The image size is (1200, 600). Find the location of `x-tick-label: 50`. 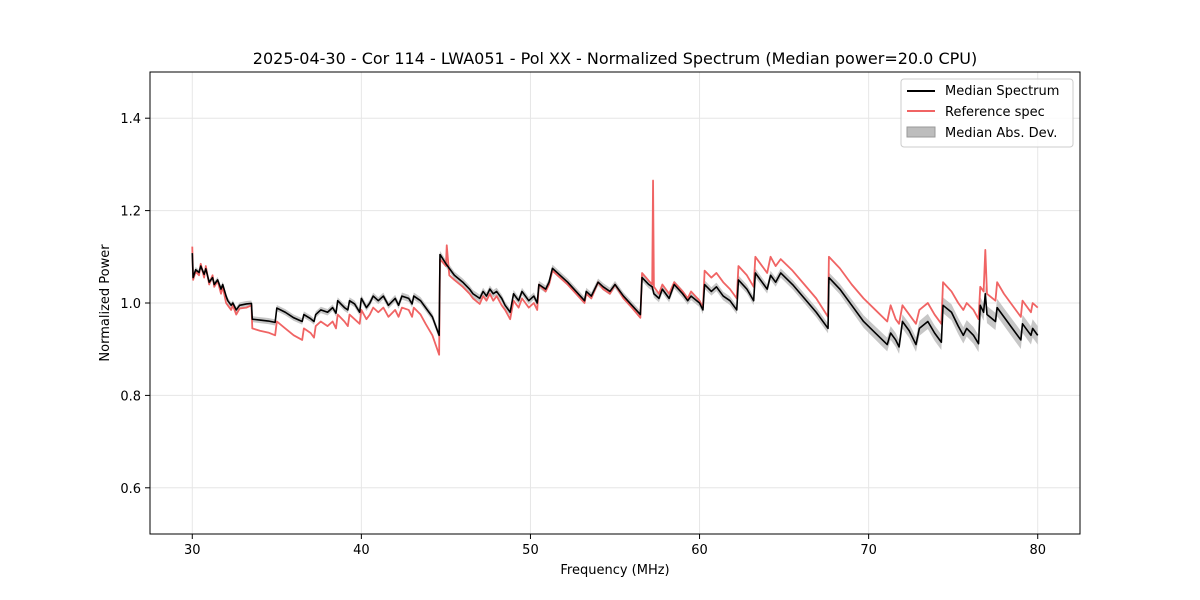

x-tick-label: 50 is located at coordinates (530, 550).